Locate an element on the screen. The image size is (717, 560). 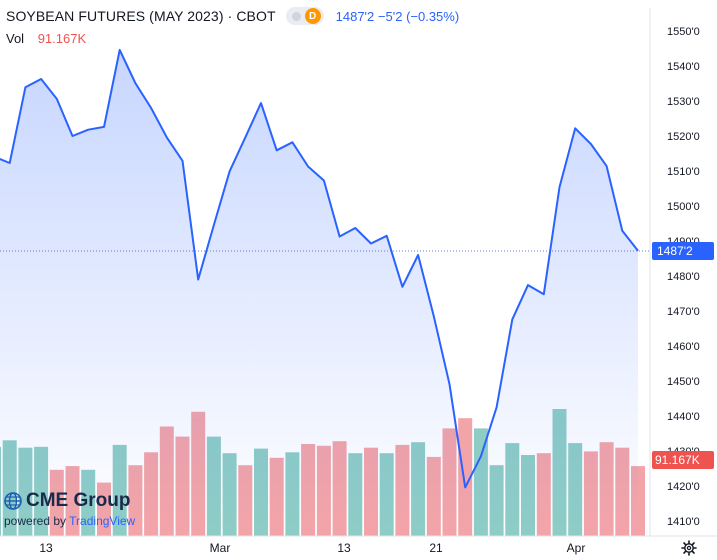
x-tick-label: Apr is located at coordinates (576, 548).